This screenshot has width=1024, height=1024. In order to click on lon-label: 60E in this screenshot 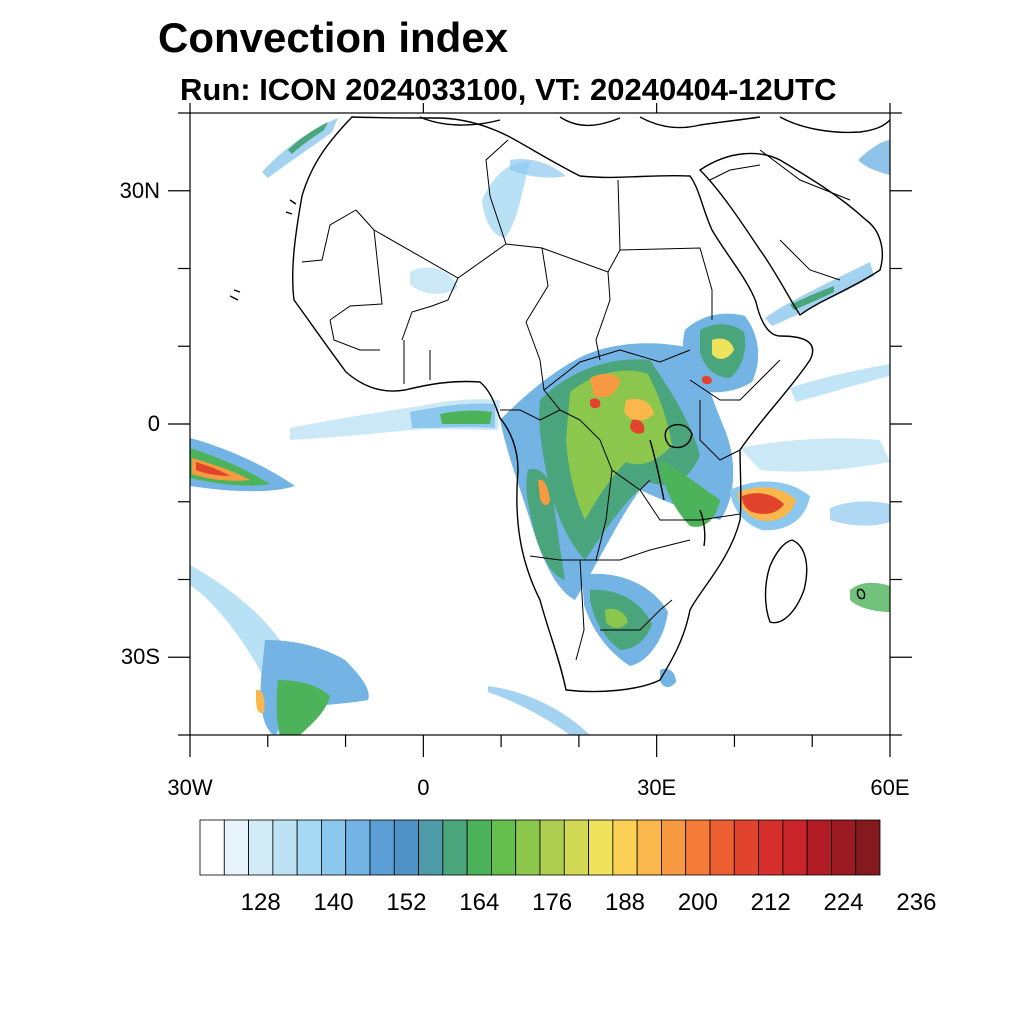, I will do `click(890, 787)`.